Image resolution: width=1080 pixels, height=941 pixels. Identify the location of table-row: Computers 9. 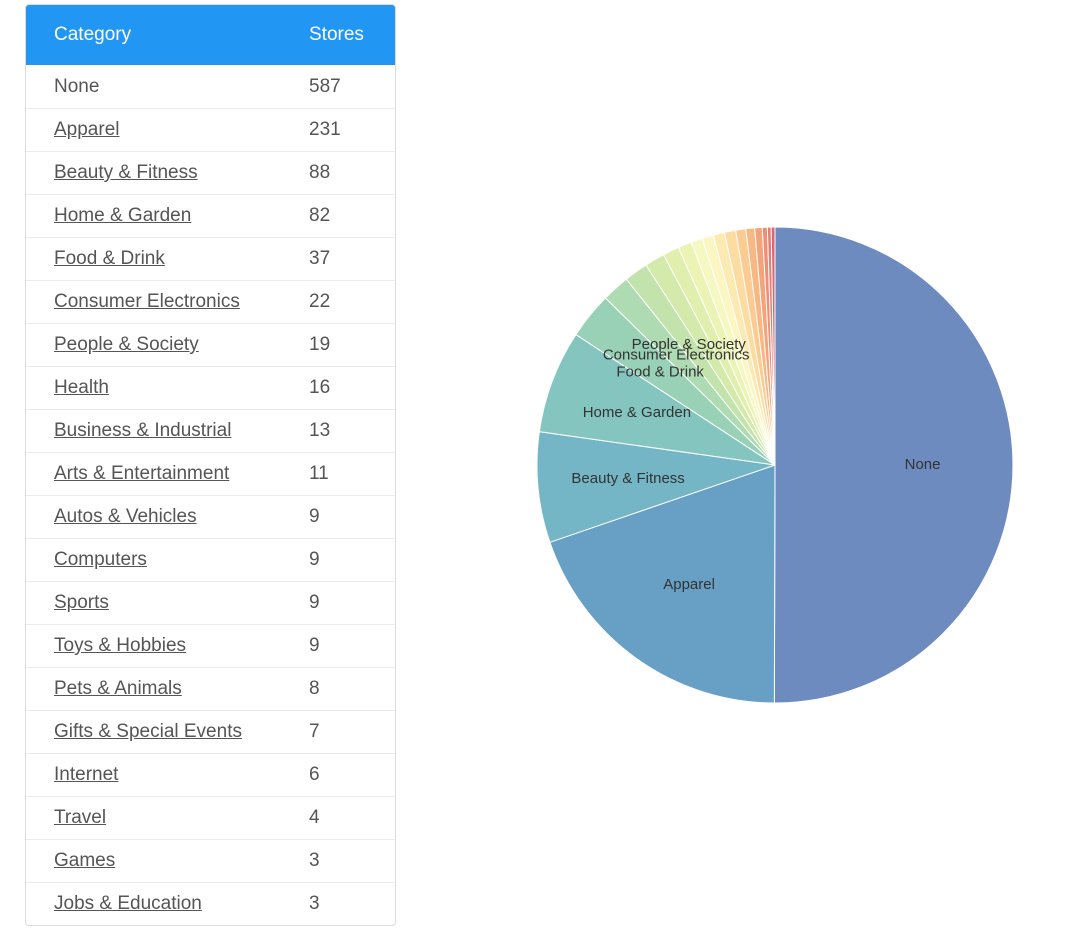
(210, 559).